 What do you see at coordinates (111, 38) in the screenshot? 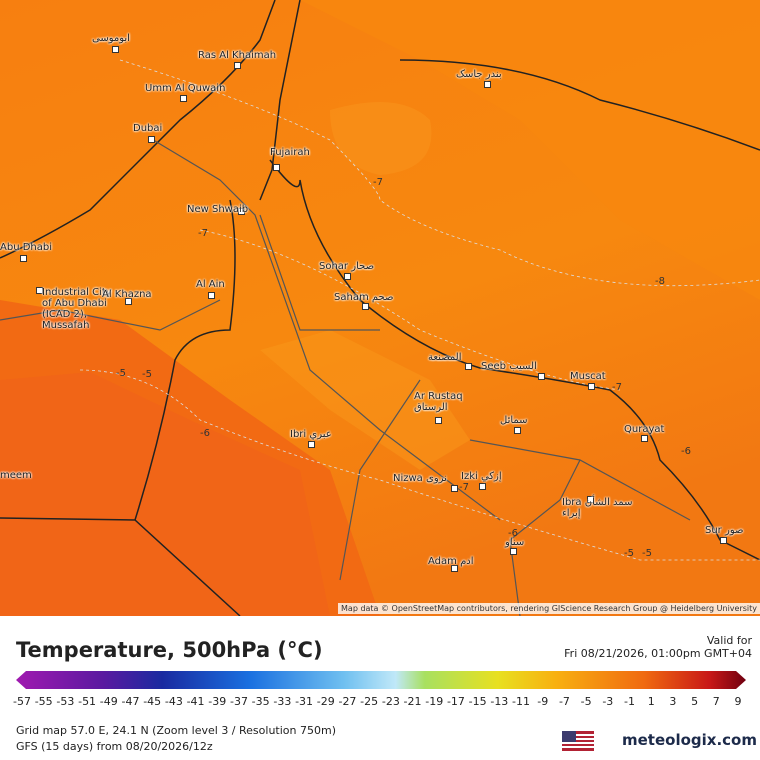
I see `city-label: ابوموسى` at bounding box center [111, 38].